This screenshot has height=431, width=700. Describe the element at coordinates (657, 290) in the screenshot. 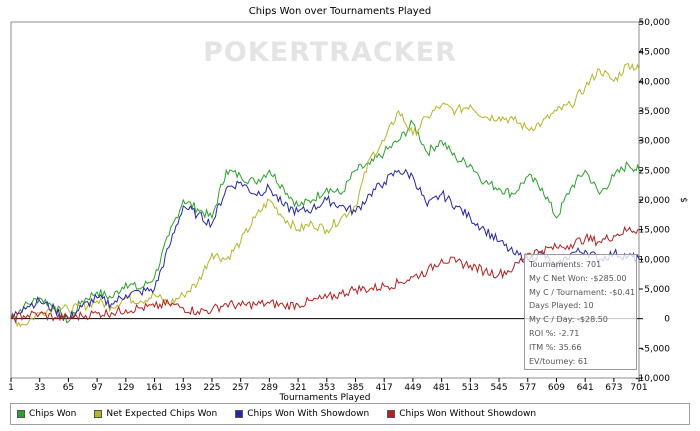

I see `y-tick-label: 5,000` at that location.